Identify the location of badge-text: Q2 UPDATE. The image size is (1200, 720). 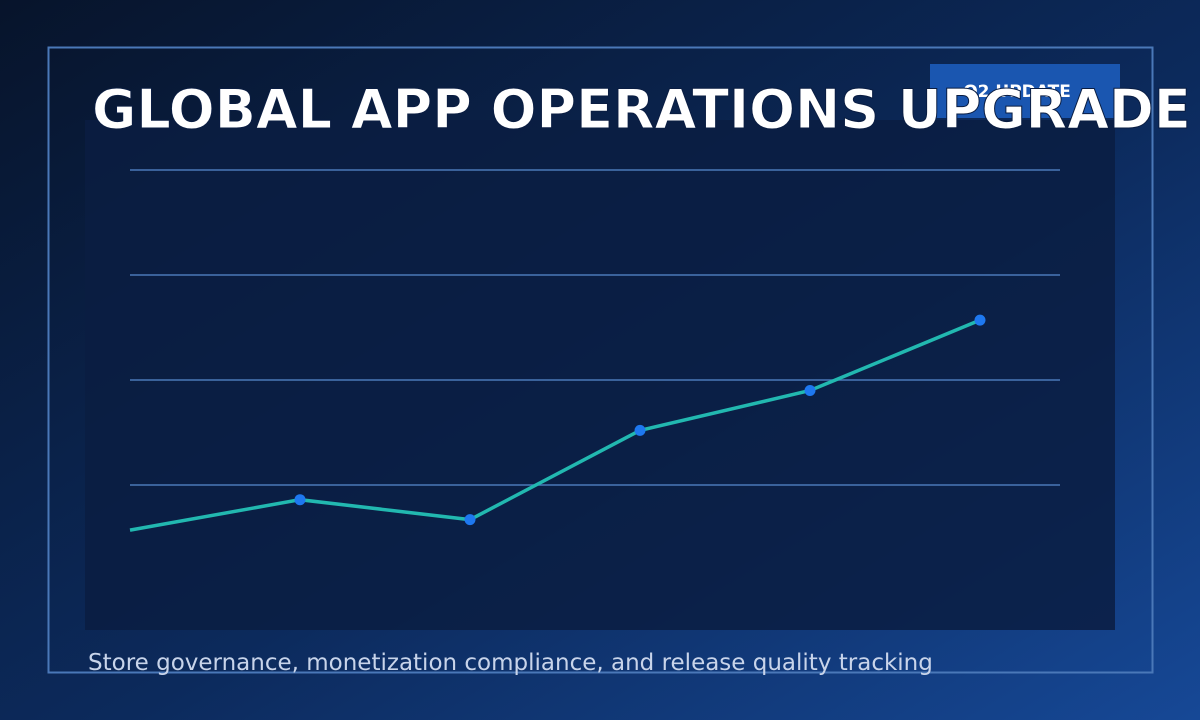
(1017, 92).